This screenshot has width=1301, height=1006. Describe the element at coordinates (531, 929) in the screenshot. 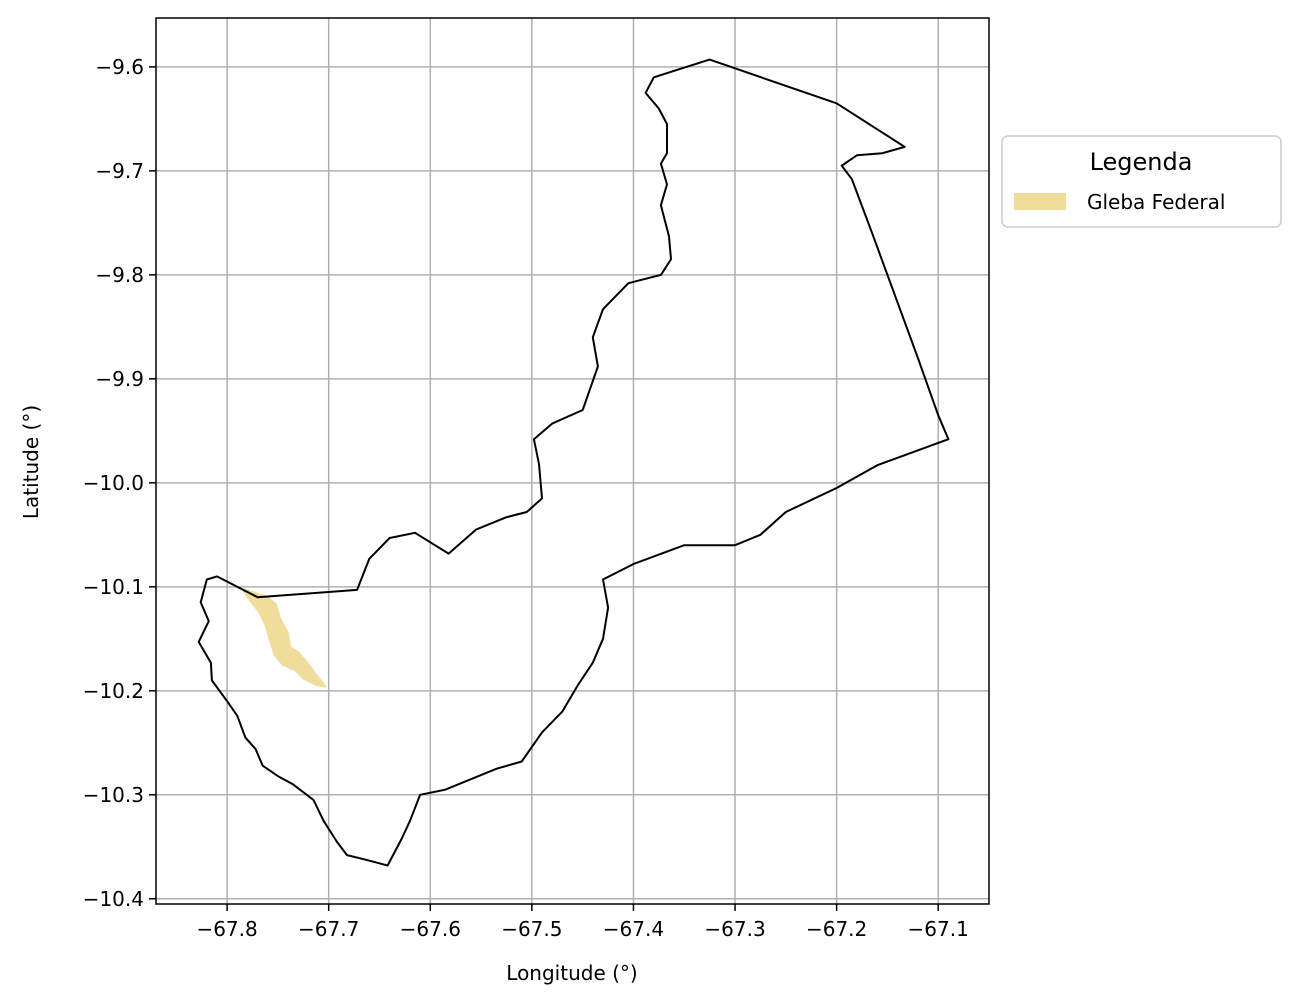

I see `x-tick-label: −67.5` at that location.